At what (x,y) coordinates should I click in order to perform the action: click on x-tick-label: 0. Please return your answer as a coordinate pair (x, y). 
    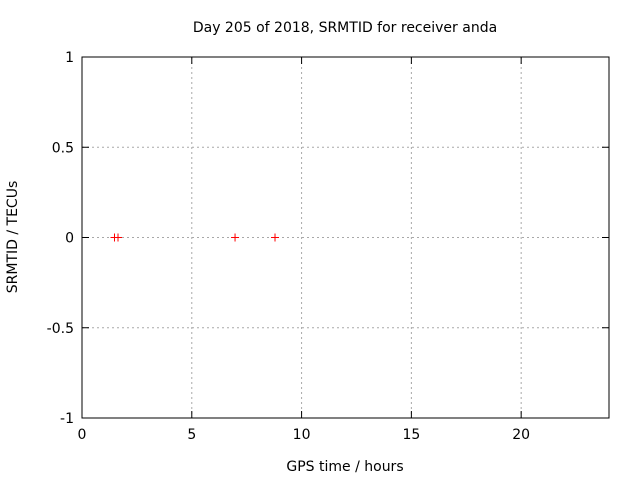
    Looking at the image, I should click on (82, 435).